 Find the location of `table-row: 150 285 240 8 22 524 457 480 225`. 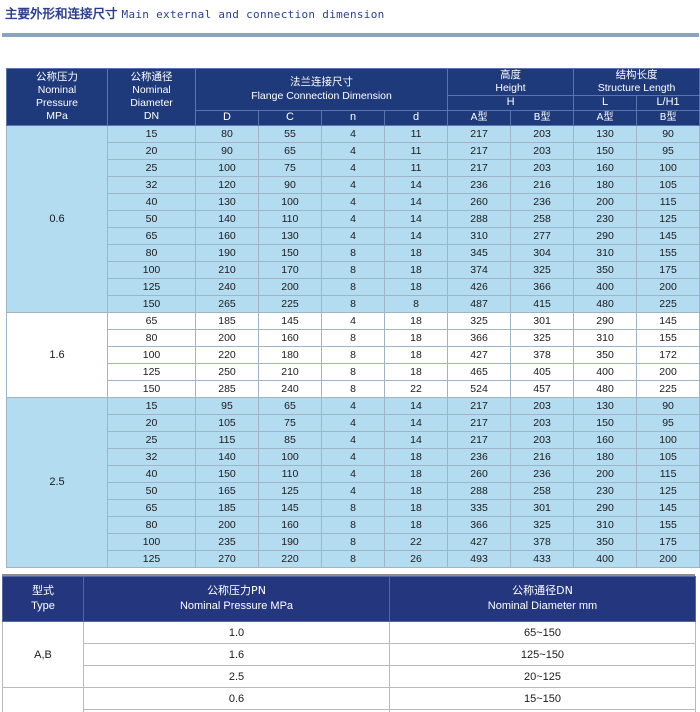

table-row: 150 285 240 8 22 524 457 480 225 is located at coordinates (353, 388).